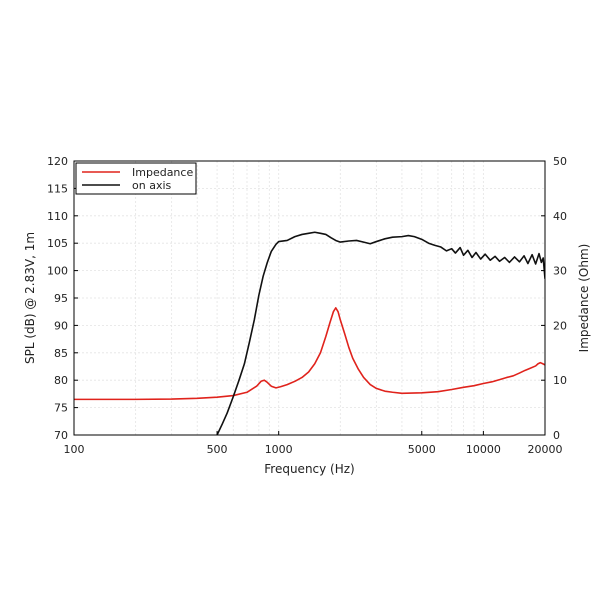 The height and width of the screenshot is (600, 600). What do you see at coordinates (309, 469) in the screenshot?
I see `x-axis-title: Frequency (Hz)` at bounding box center [309, 469].